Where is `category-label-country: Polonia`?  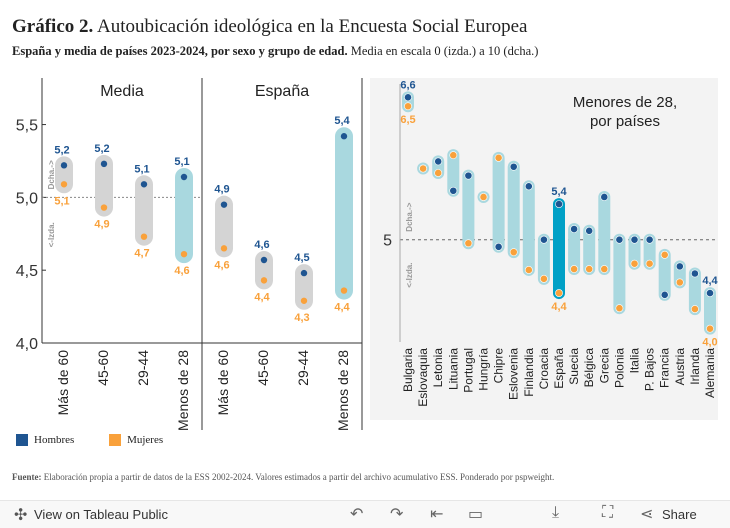
category-label-country: Polonia is located at coordinates (619, 368).